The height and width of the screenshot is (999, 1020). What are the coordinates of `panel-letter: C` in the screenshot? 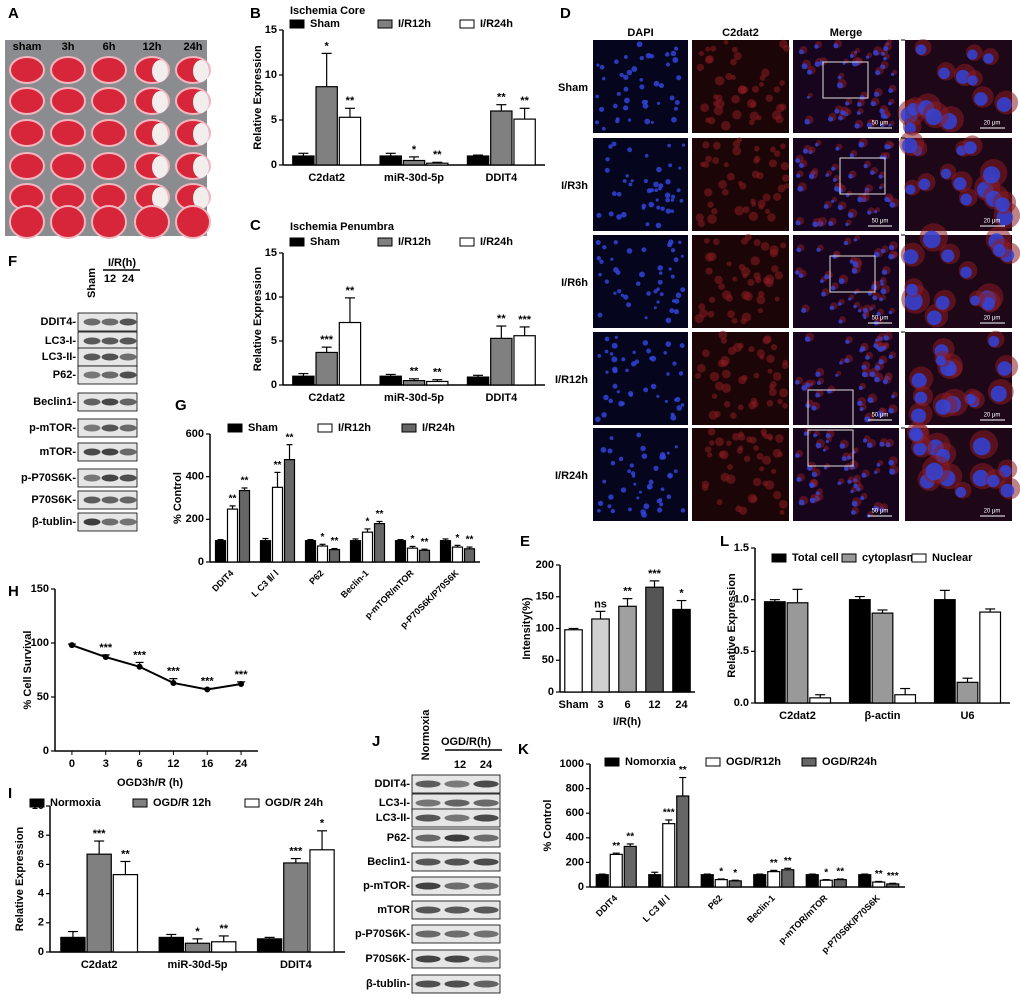 It's located at (255, 225).